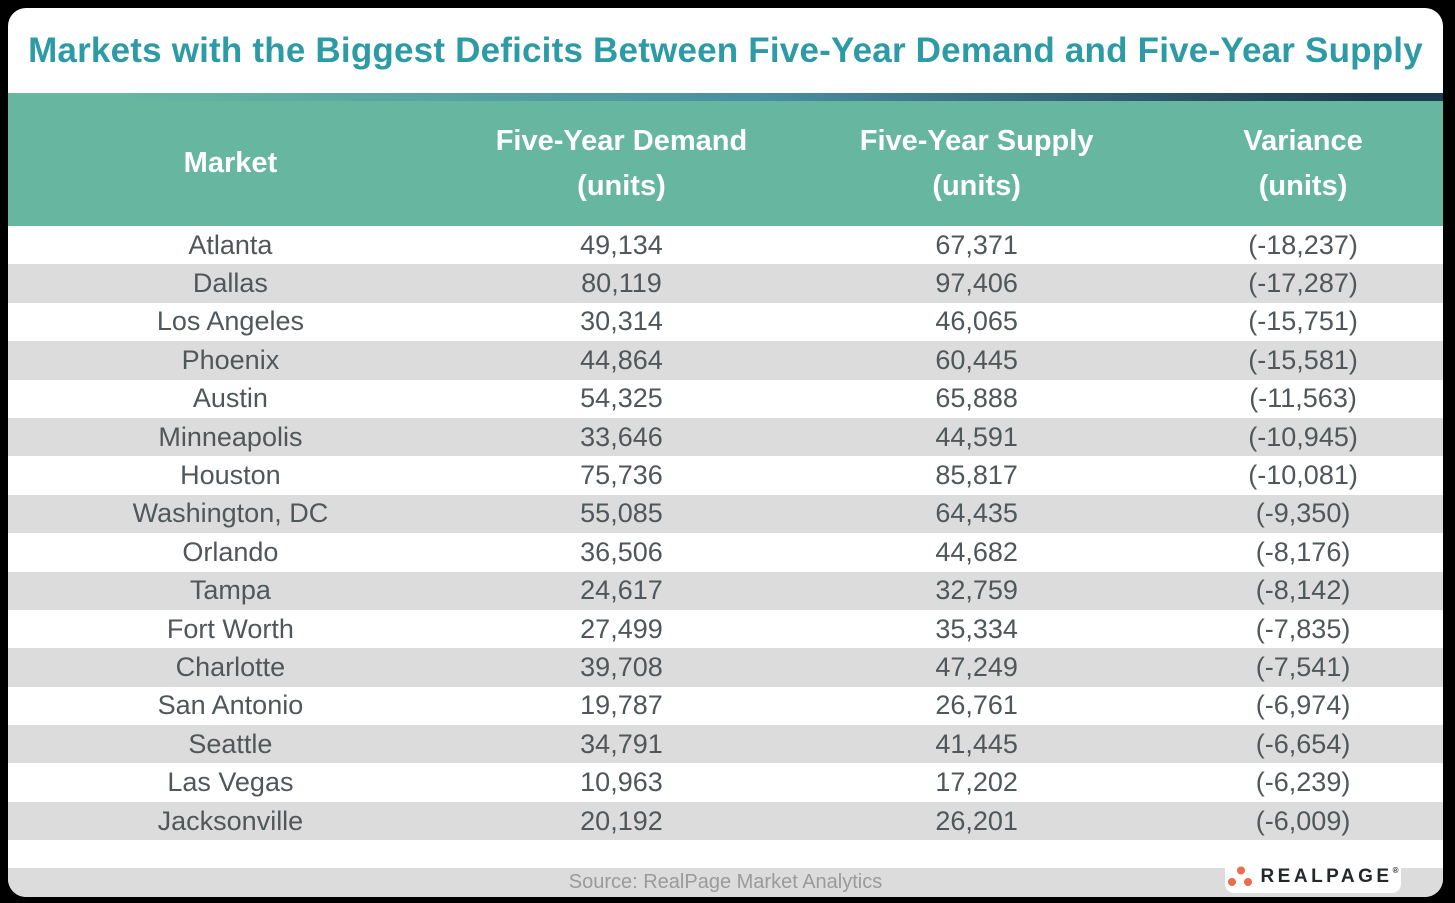 Image resolution: width=1455 pixels, height=903 pixels. What do you see at coordinates (230, 820) in the screenshot?
I see `market-cell: Jacksonville` at bounding box center [230, 820].